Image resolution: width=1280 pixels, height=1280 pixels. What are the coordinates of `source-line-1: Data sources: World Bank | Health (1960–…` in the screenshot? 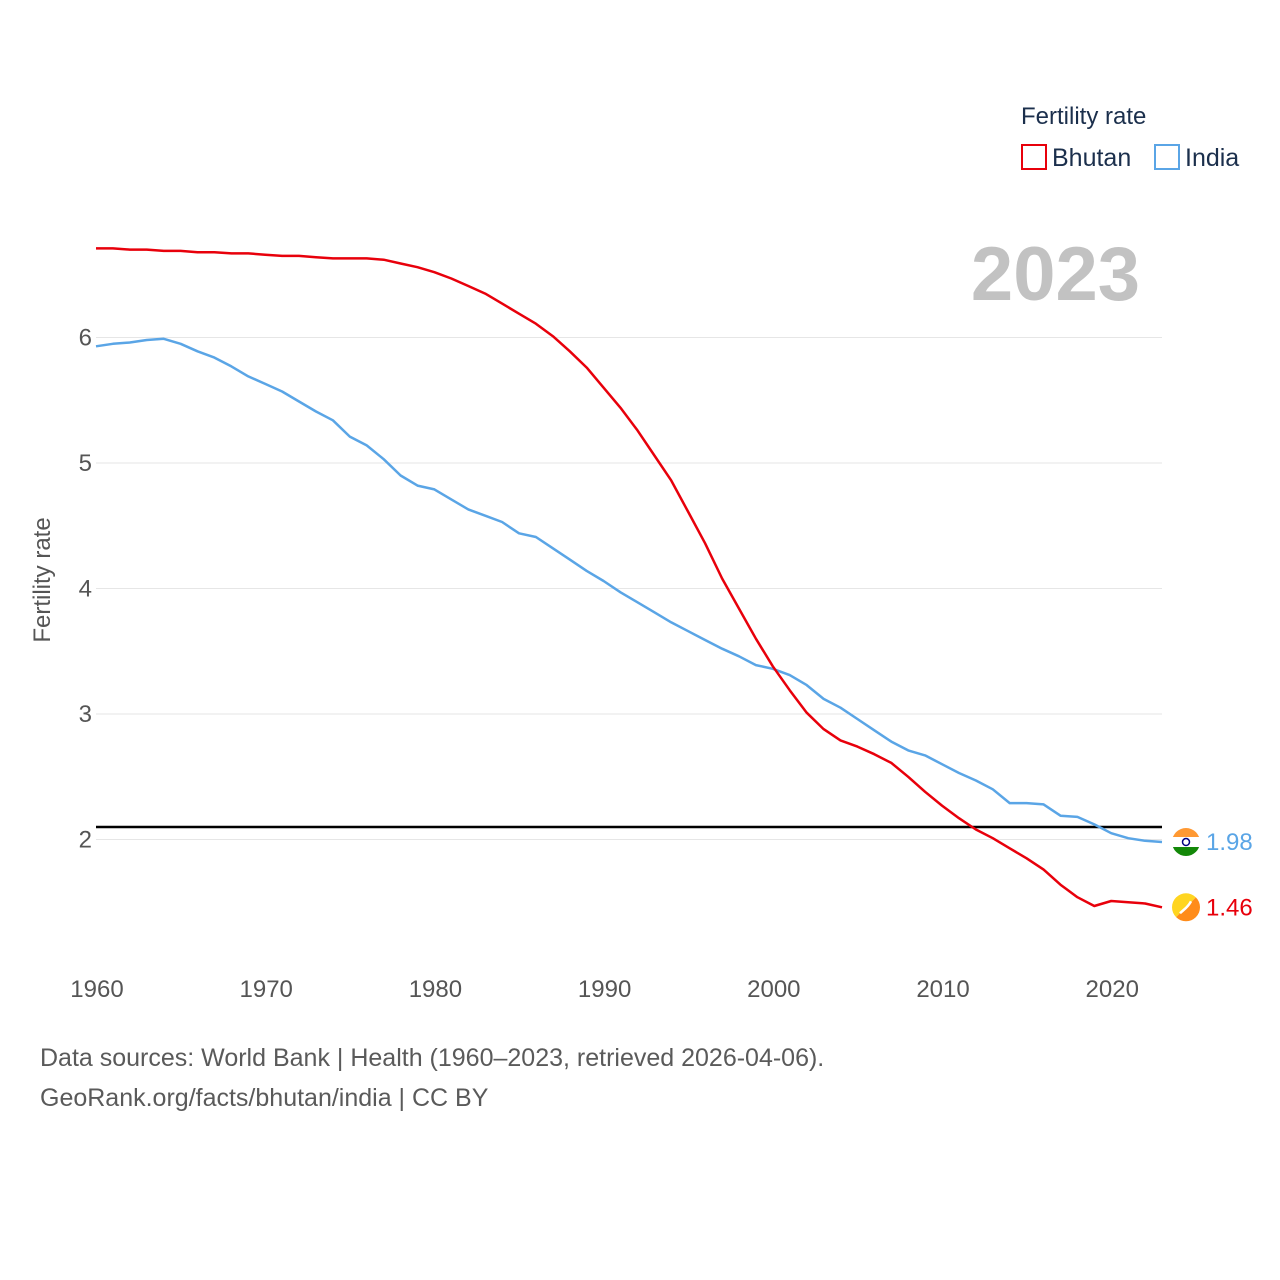 It's located at (432, 1058).